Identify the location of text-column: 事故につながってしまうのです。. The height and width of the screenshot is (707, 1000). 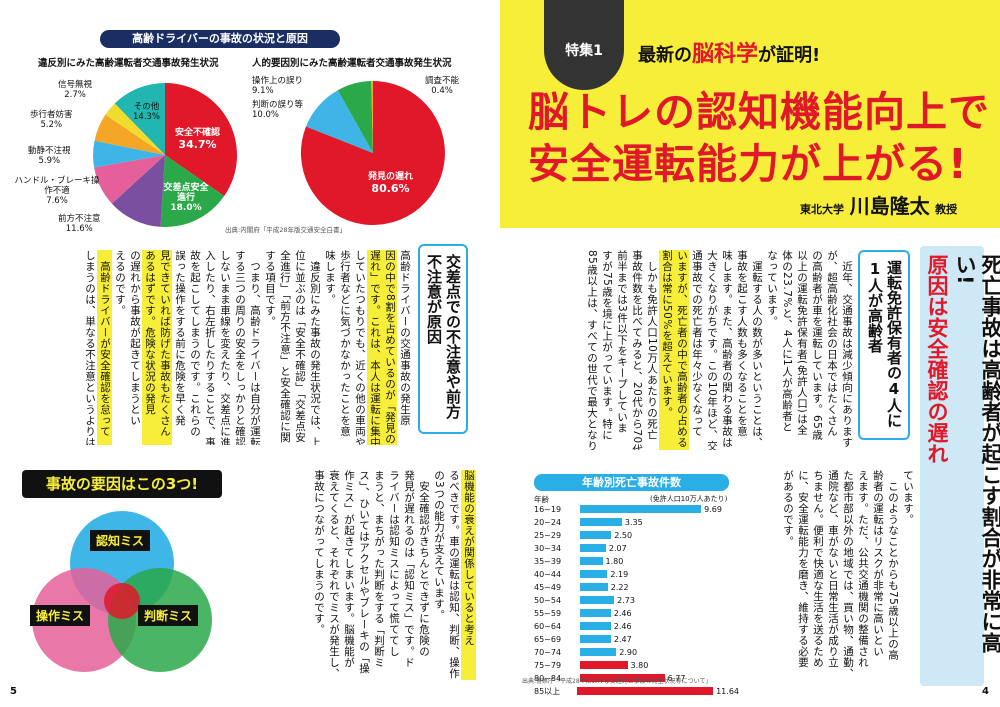
(319, 552).